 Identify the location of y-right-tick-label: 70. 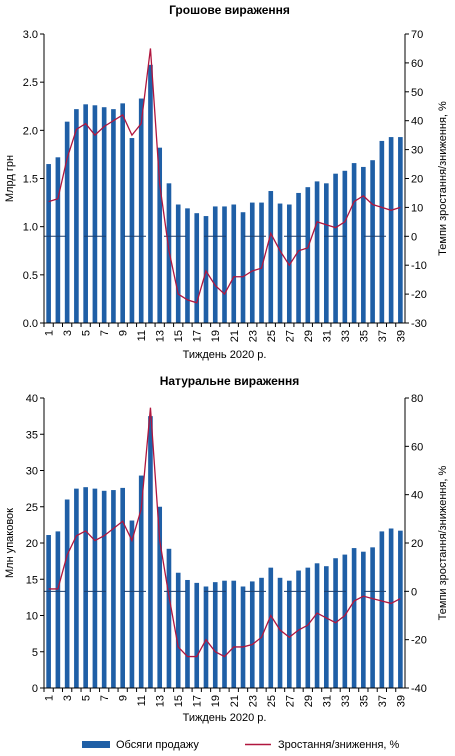
(417, 35).